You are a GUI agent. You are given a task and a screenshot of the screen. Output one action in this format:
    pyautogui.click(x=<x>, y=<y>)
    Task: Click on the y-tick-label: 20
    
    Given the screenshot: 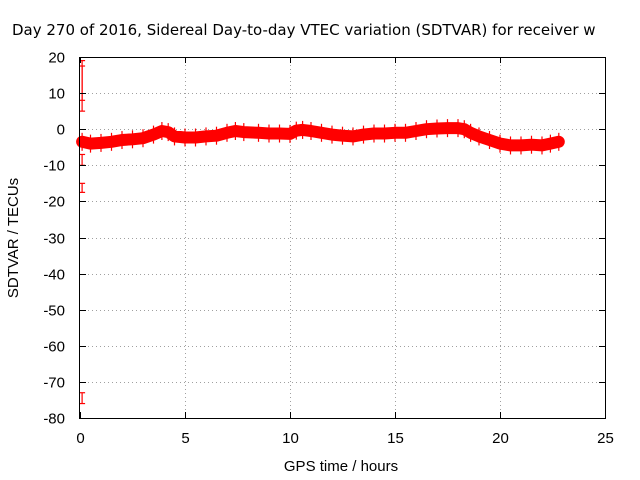 What is the action you would take?
    pyautogui.click(x=56, y=58)
    